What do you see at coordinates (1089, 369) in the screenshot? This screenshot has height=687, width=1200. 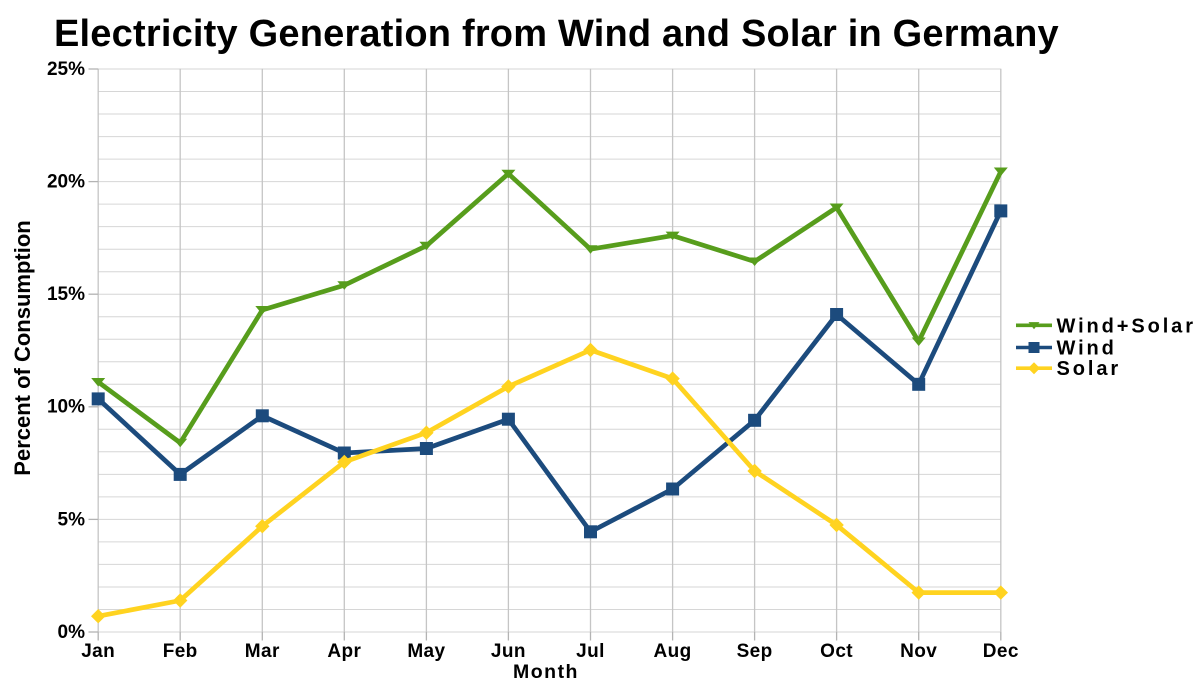 I see `svg-text: Solar` at bounding box center [1089, 369].